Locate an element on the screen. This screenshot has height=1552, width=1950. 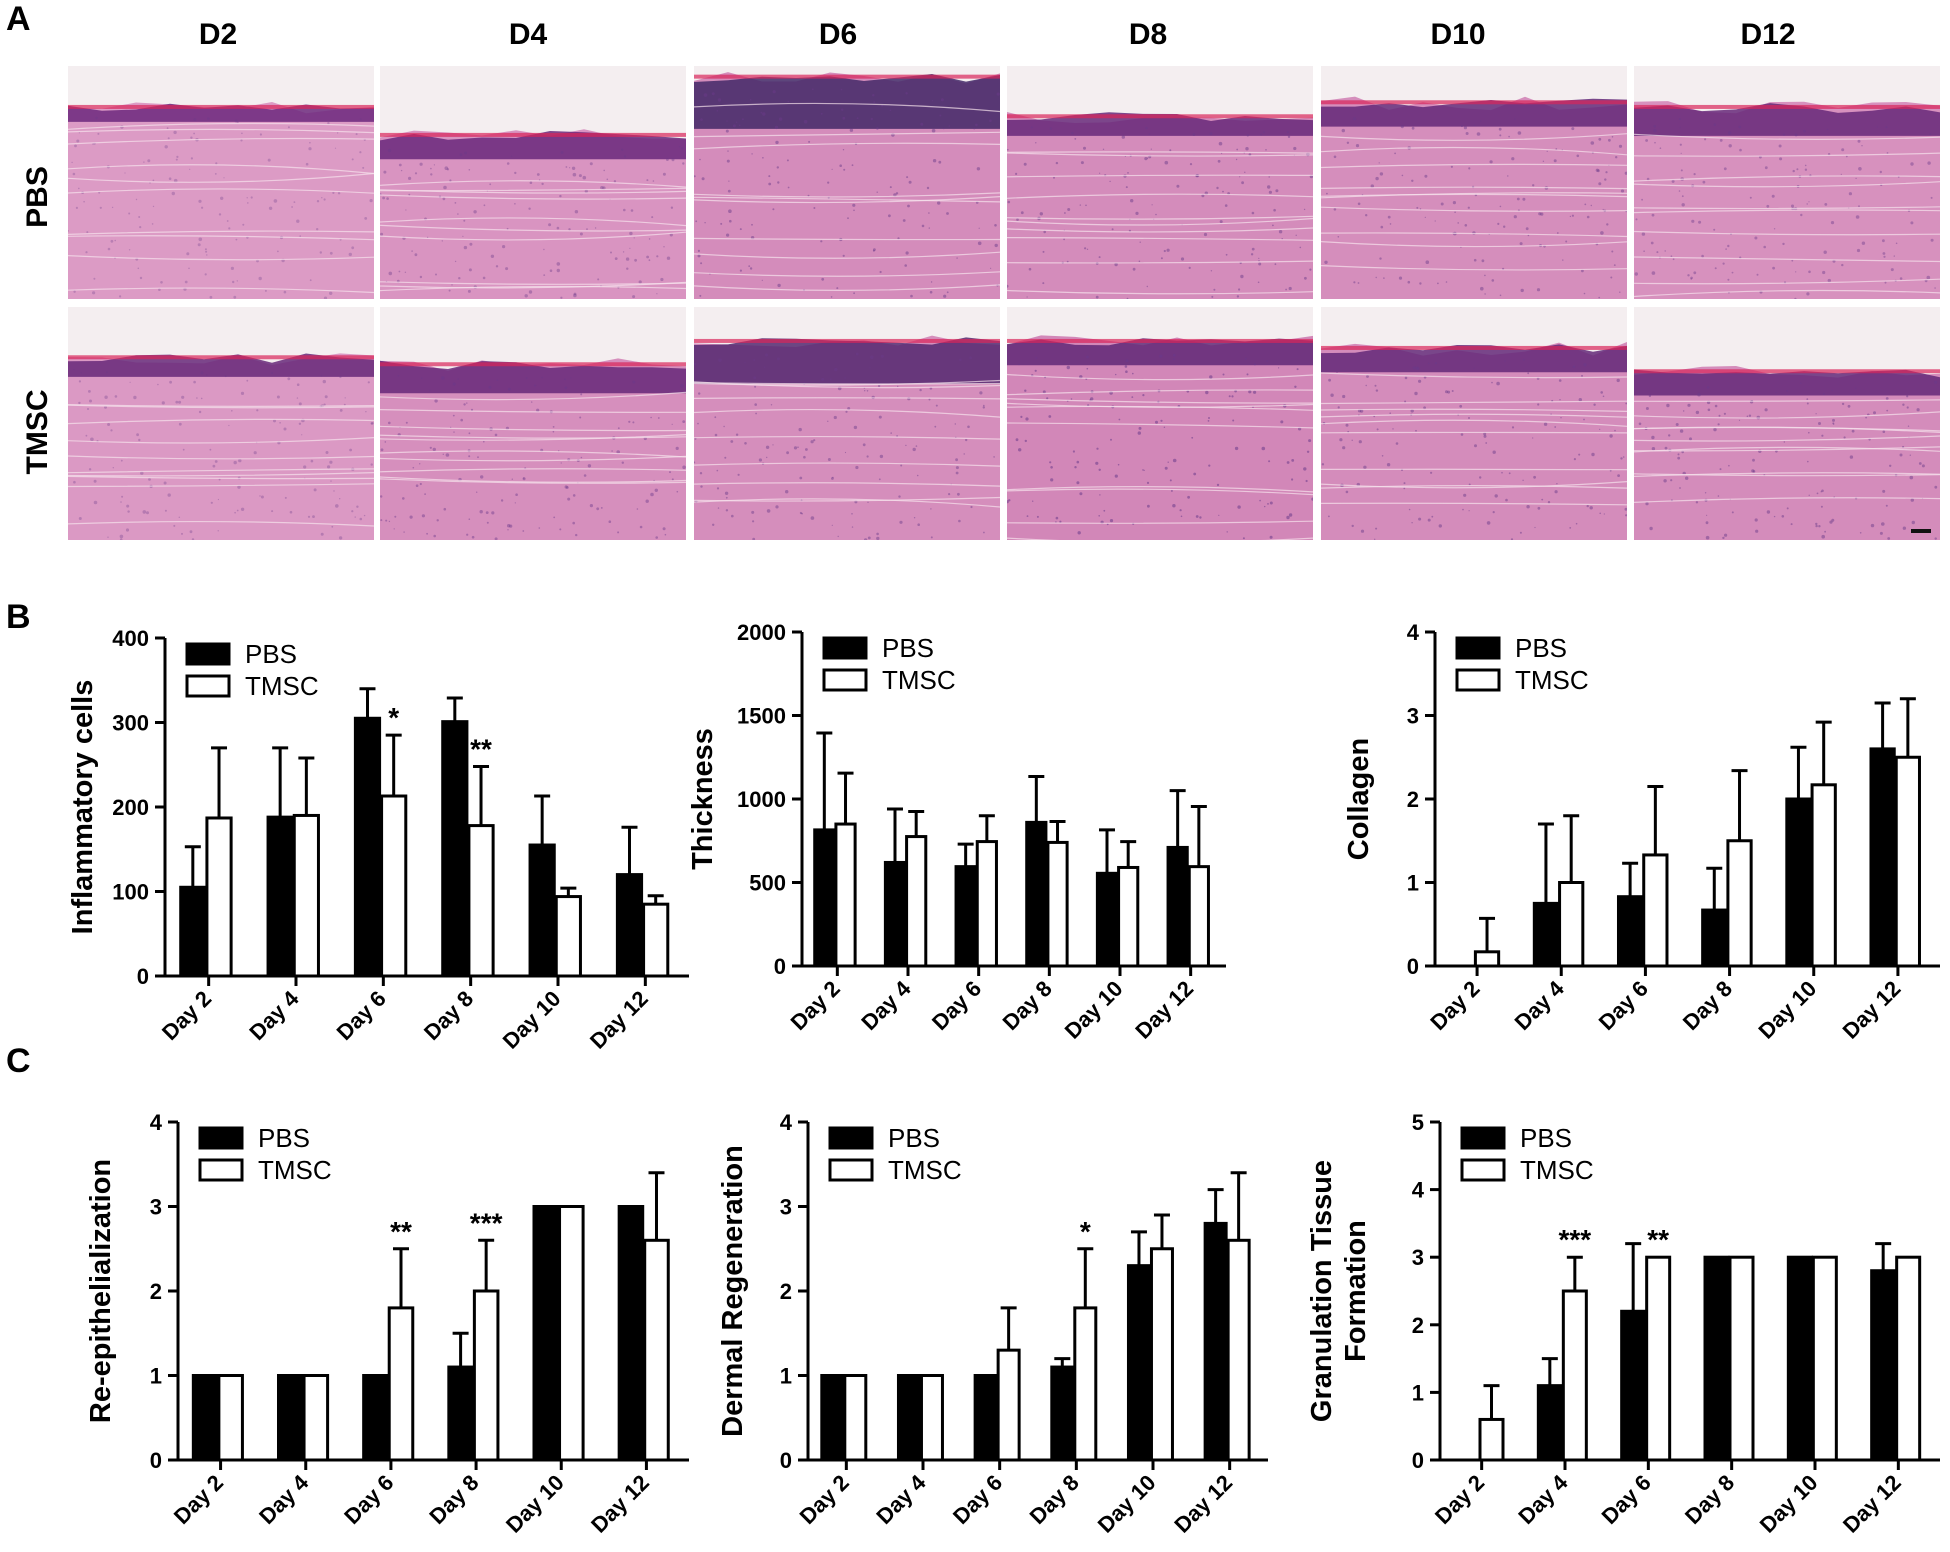
y-axis-label: Dermal Regeneration is located at coordinates (733, 1291).